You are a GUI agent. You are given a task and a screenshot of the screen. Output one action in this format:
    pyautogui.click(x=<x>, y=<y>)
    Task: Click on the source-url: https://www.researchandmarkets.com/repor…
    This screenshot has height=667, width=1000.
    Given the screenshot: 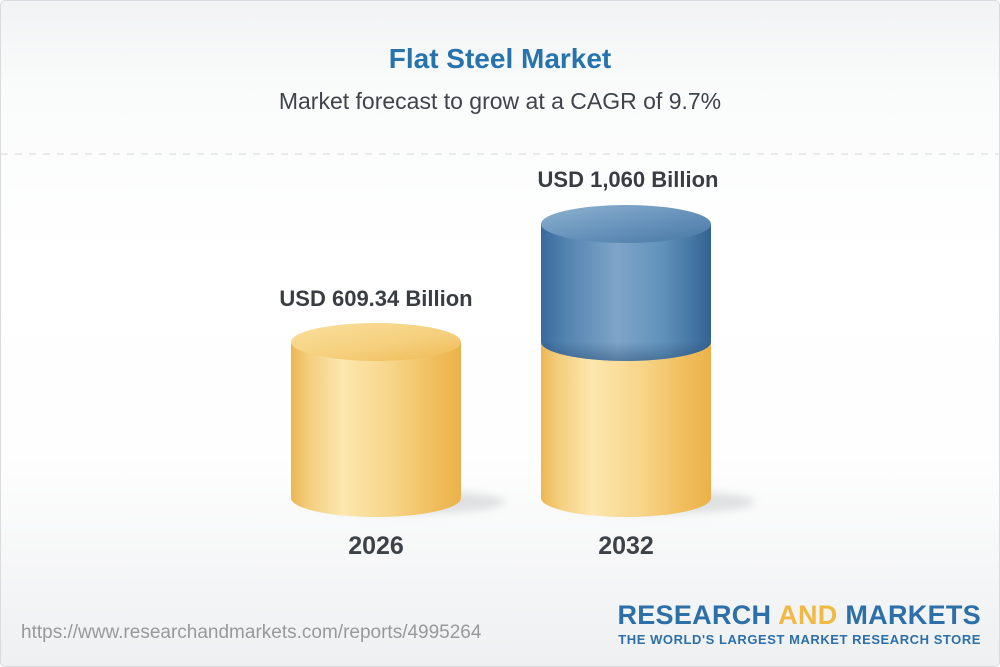 What is the action you would take?
    pyautogui.click(x=251, y=632)
    